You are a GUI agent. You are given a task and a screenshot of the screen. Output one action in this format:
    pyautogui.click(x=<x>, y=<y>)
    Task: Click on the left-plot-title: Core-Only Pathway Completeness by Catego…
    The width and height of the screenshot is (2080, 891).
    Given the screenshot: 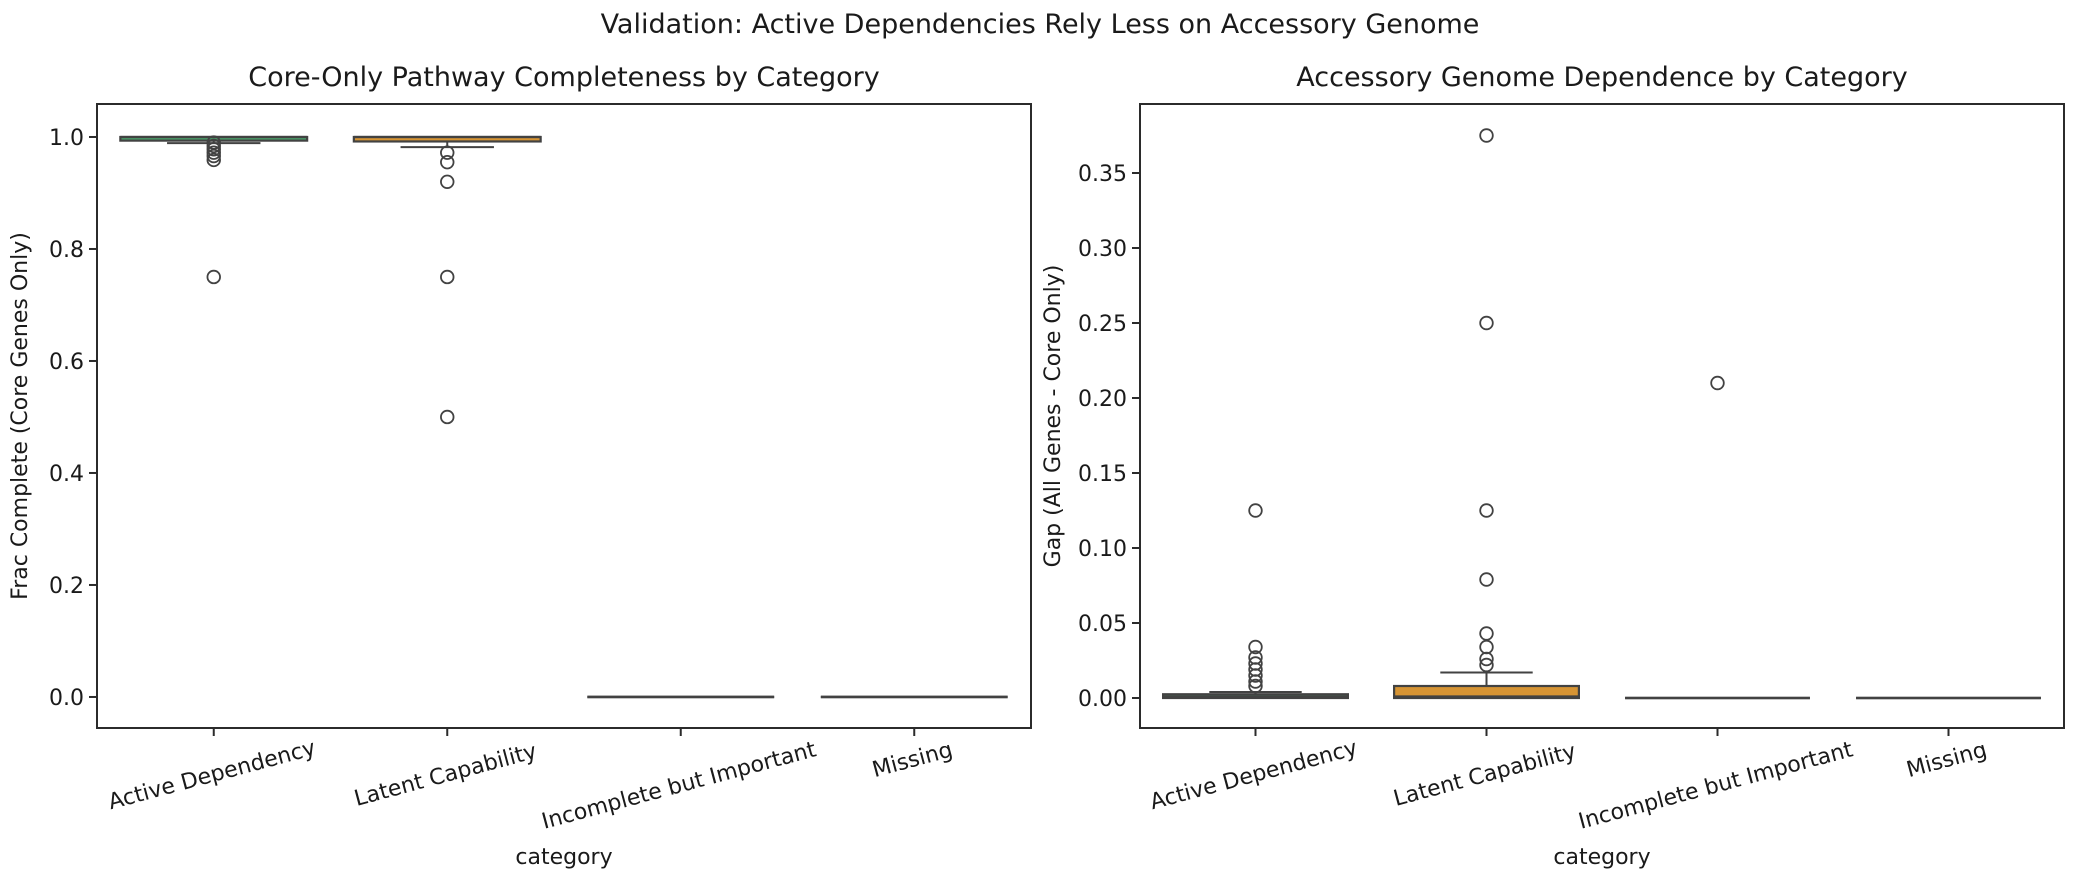 What is the action you would take?
    pyautogui.click(x=564, y=77)
    